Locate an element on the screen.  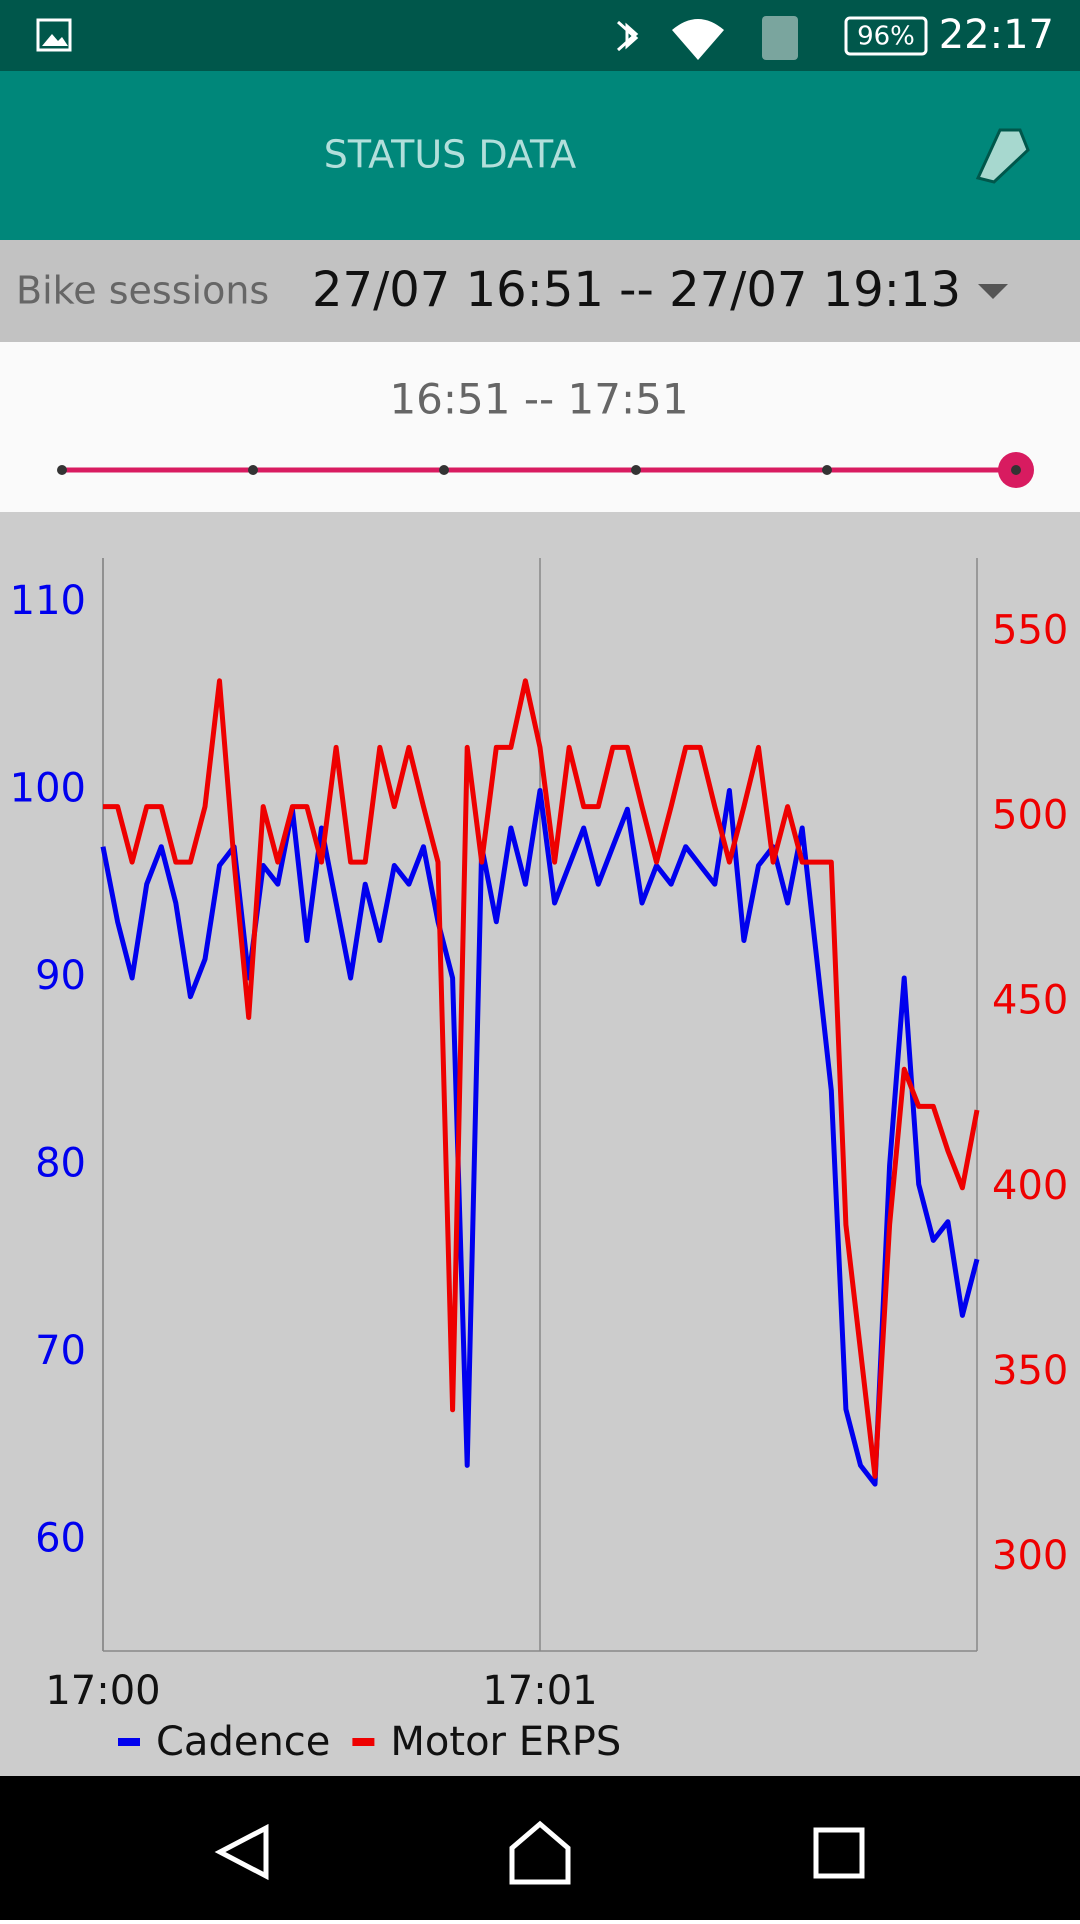
y2-tick-label: 350 is located at coordinates (1030, 1371).